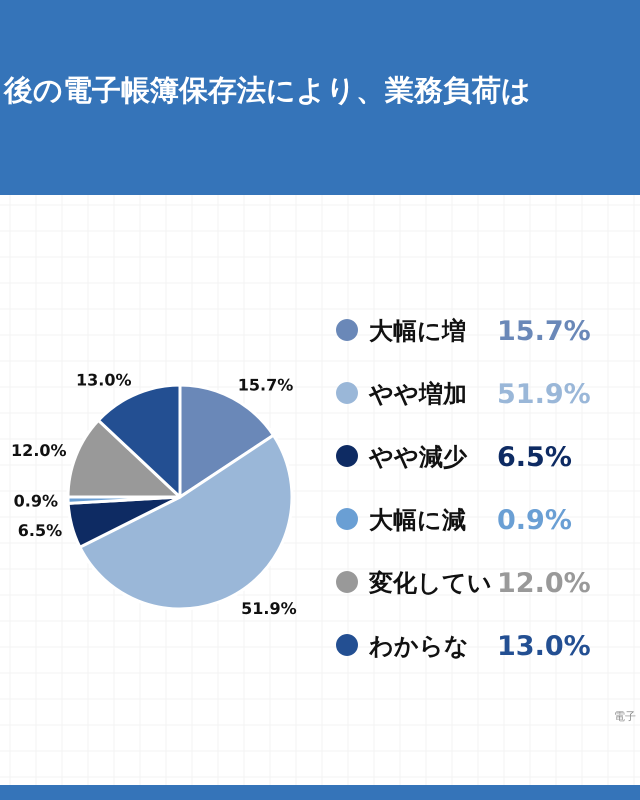 Image resolution: width=640 pixels, height=800 pixels. I want to click on legend-label: 変化してい, so click(430, 583).